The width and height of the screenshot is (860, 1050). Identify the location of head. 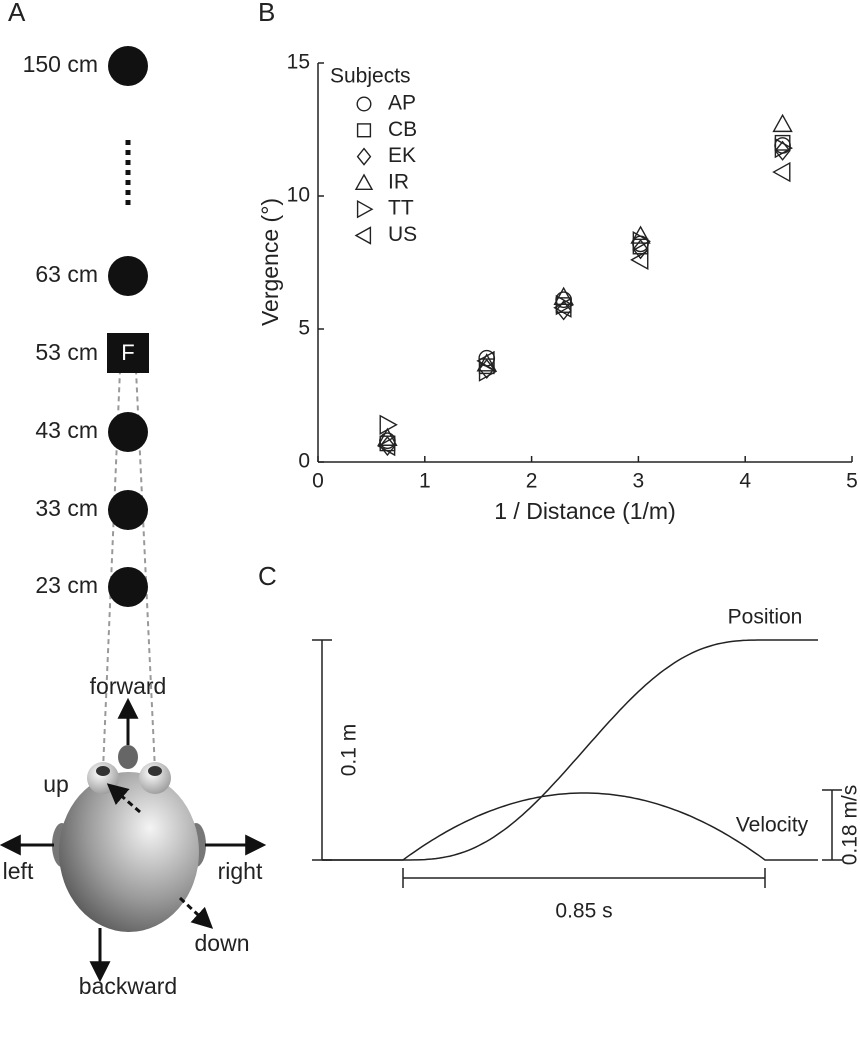
(129, 852).